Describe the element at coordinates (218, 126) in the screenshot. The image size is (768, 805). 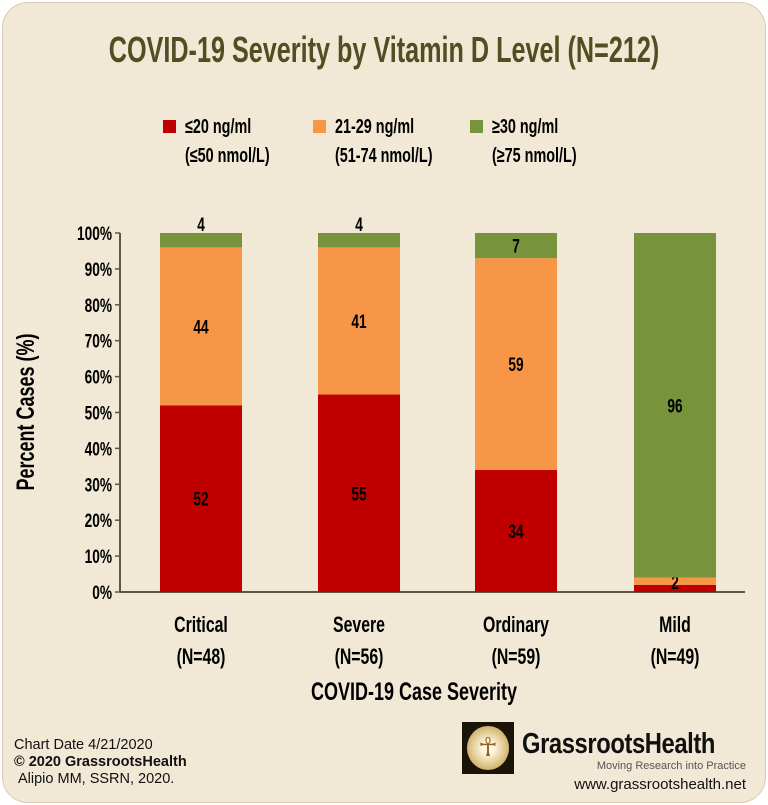
I see `legend-label: ≤20 ng/ml` at that location.